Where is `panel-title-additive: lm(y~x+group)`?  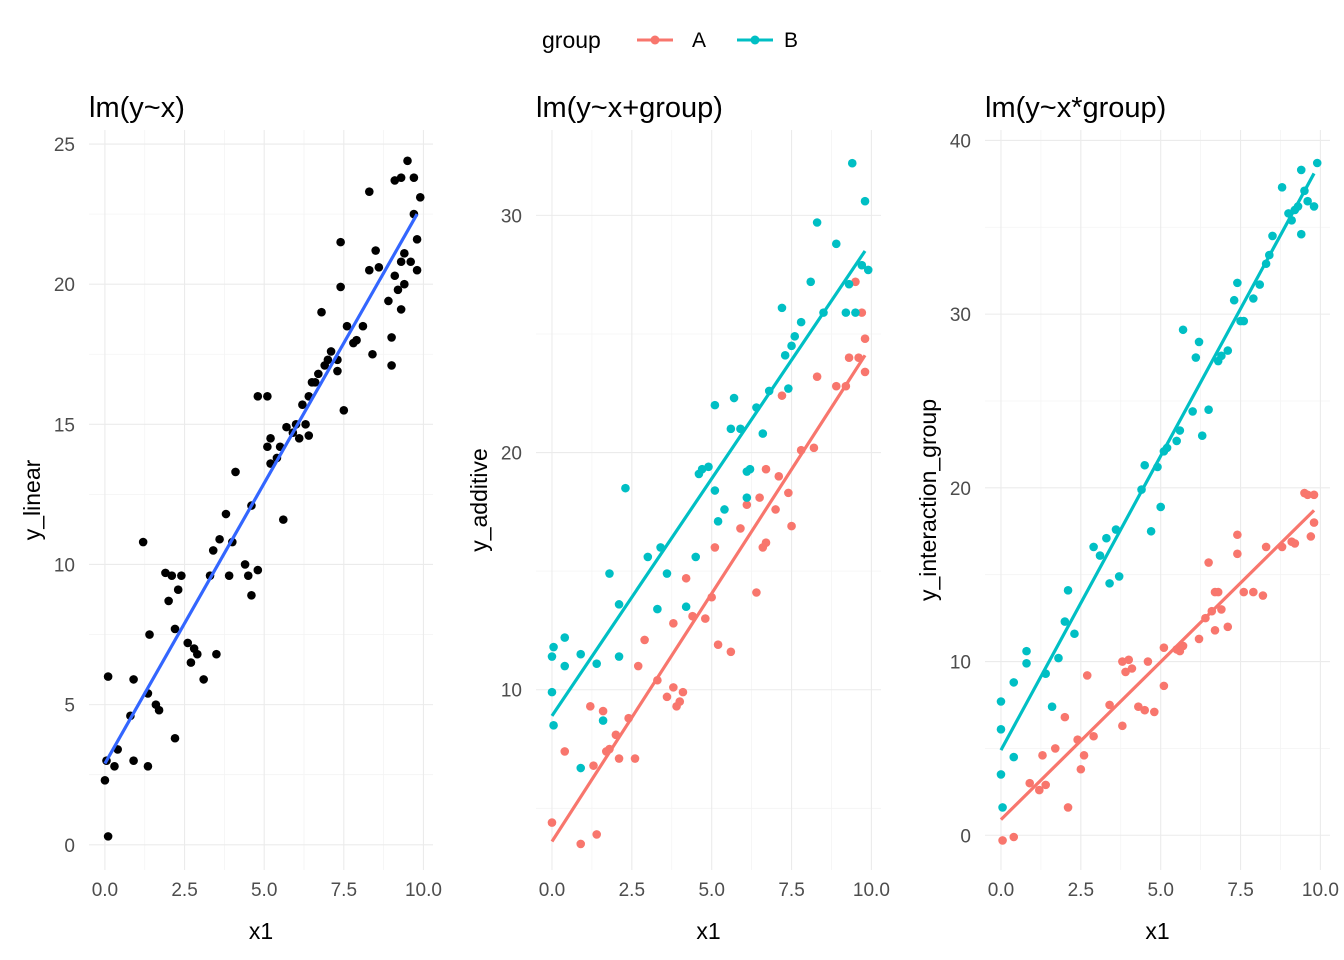
panel-title-additive: lm(y~x+group) is located at coordinates (629, 108).